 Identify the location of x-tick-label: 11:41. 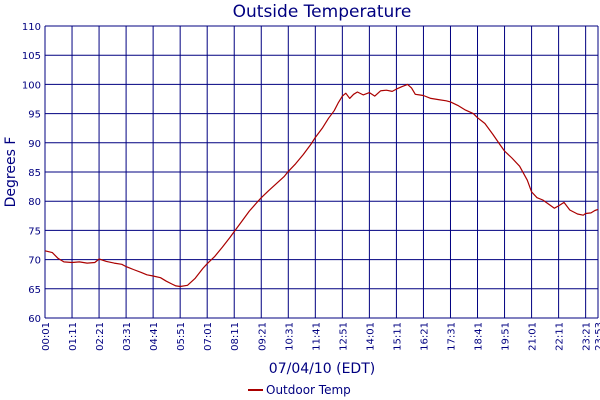
(316, 336).